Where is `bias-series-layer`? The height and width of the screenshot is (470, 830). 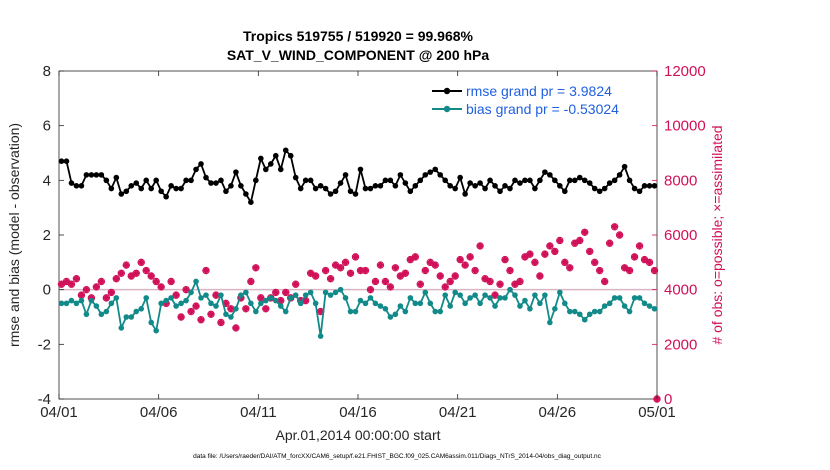 bias-series-layer is located at coordinates (358, 308).